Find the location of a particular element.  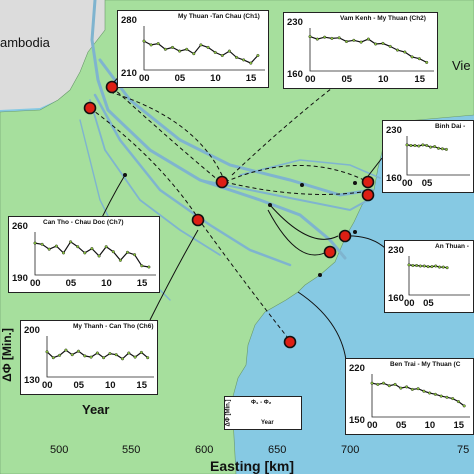

x-tick-75: 75 is located at coordinates (463, 450).